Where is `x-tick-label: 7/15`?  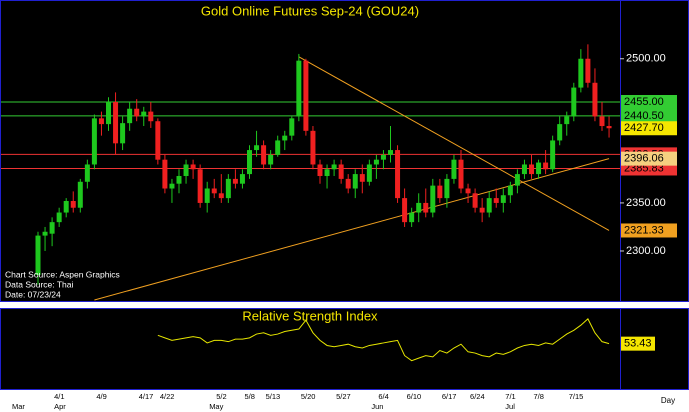 x-tick-label: 7/15 is located at coordinates (576, 396).